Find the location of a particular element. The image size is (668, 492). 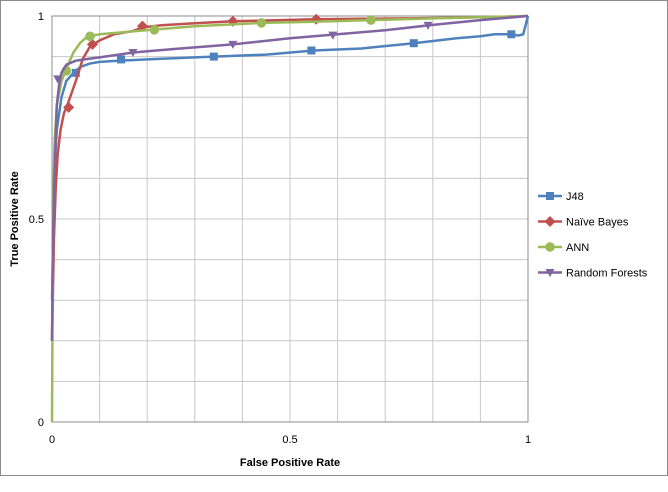

legend-marker-ann is located at coordinates (550, 247).